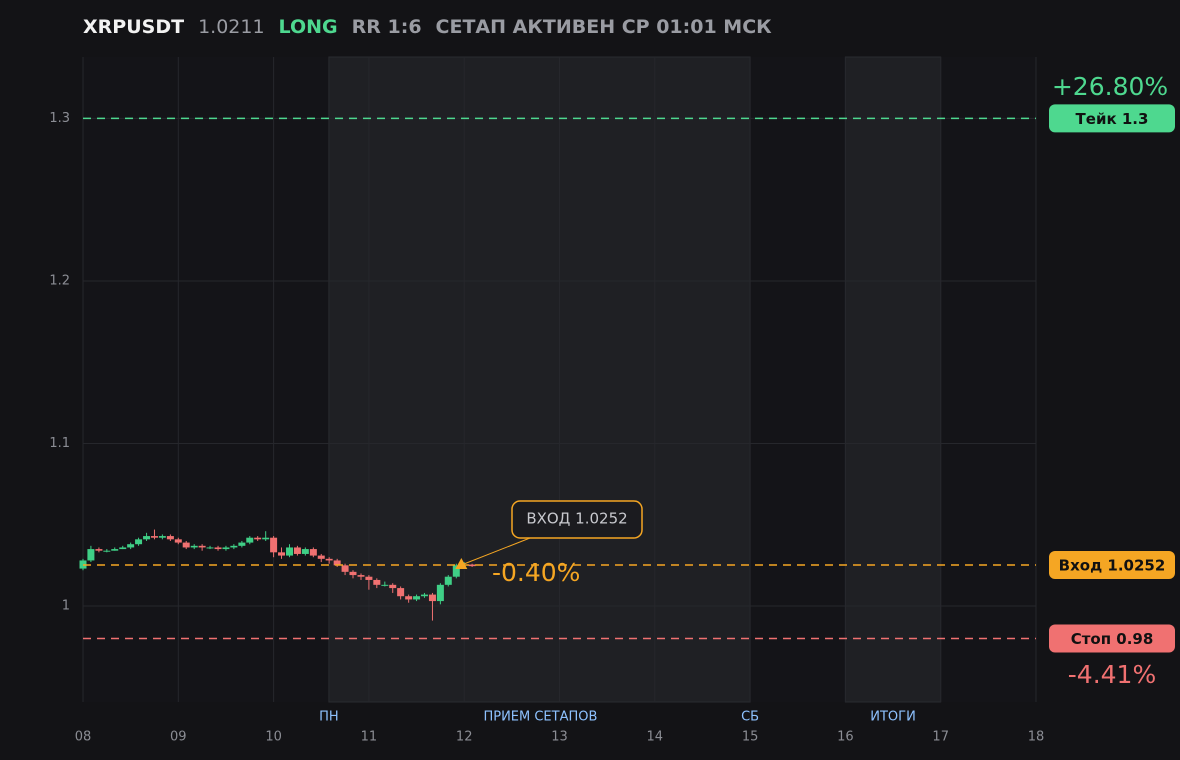 The width and height of the screenshot is (1180, 760). What do you see at coordinates (369, 737) in the screenshot?
I see `x-tick-label: 11` at bounding box center [369, 737].